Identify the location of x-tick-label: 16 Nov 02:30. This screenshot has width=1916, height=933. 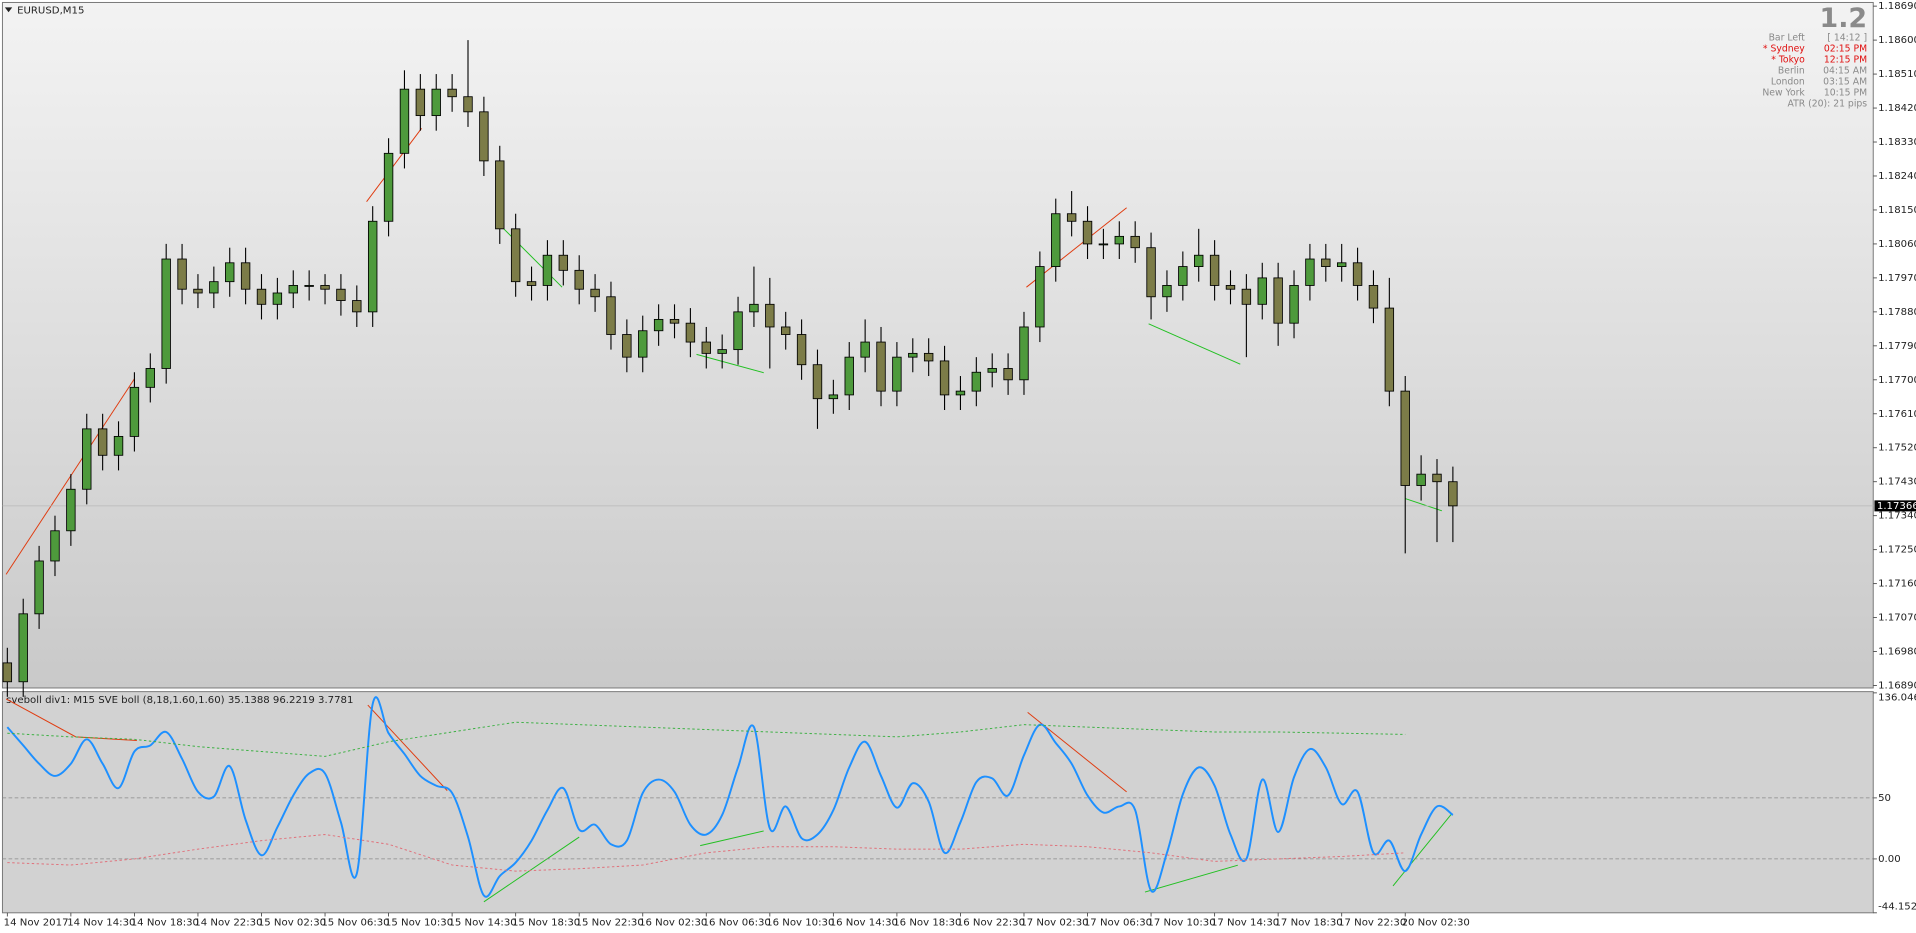
(673, 923).